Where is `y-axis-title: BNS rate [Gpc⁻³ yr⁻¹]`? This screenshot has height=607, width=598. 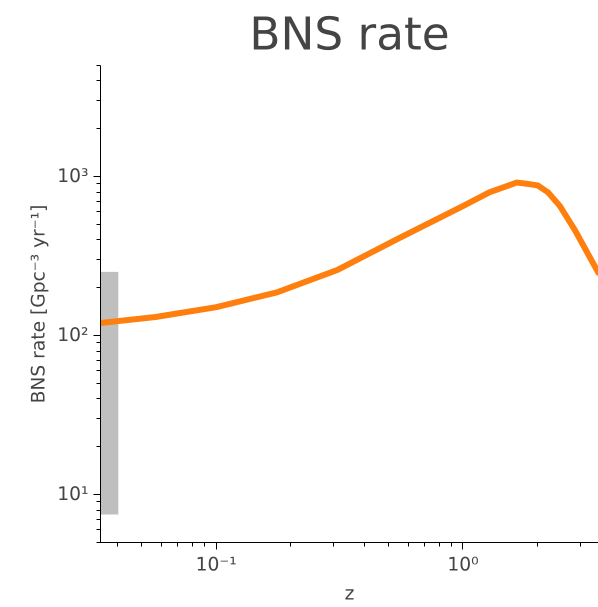 y-axis-title: BNS rate [Gpc⁻³ yr⁻¹] is located at coordinates (39, 304).